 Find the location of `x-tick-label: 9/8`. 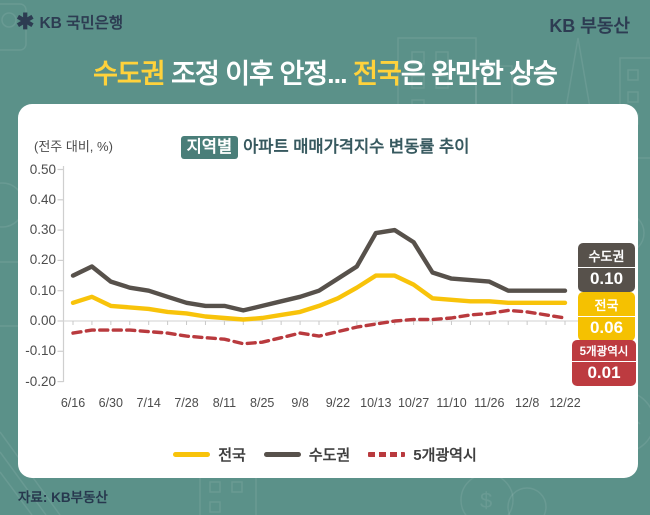

x-tick-label: 9/8 is located at coordinates (300, 403).